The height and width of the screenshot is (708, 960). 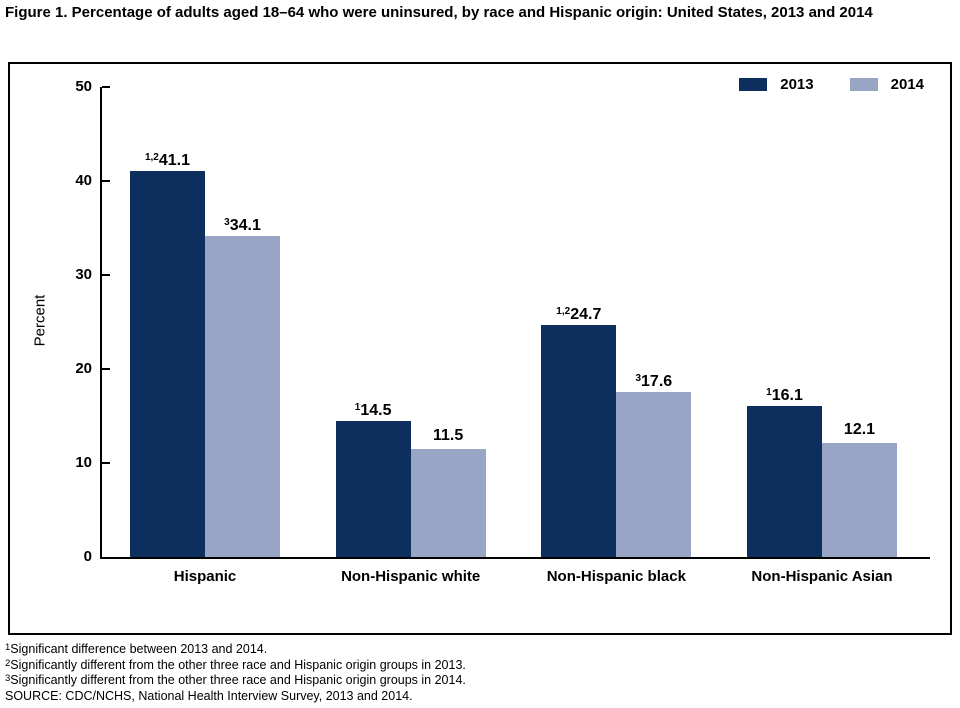 I want to click on y-tick-label-40: 40, so click(x=83, y=180).